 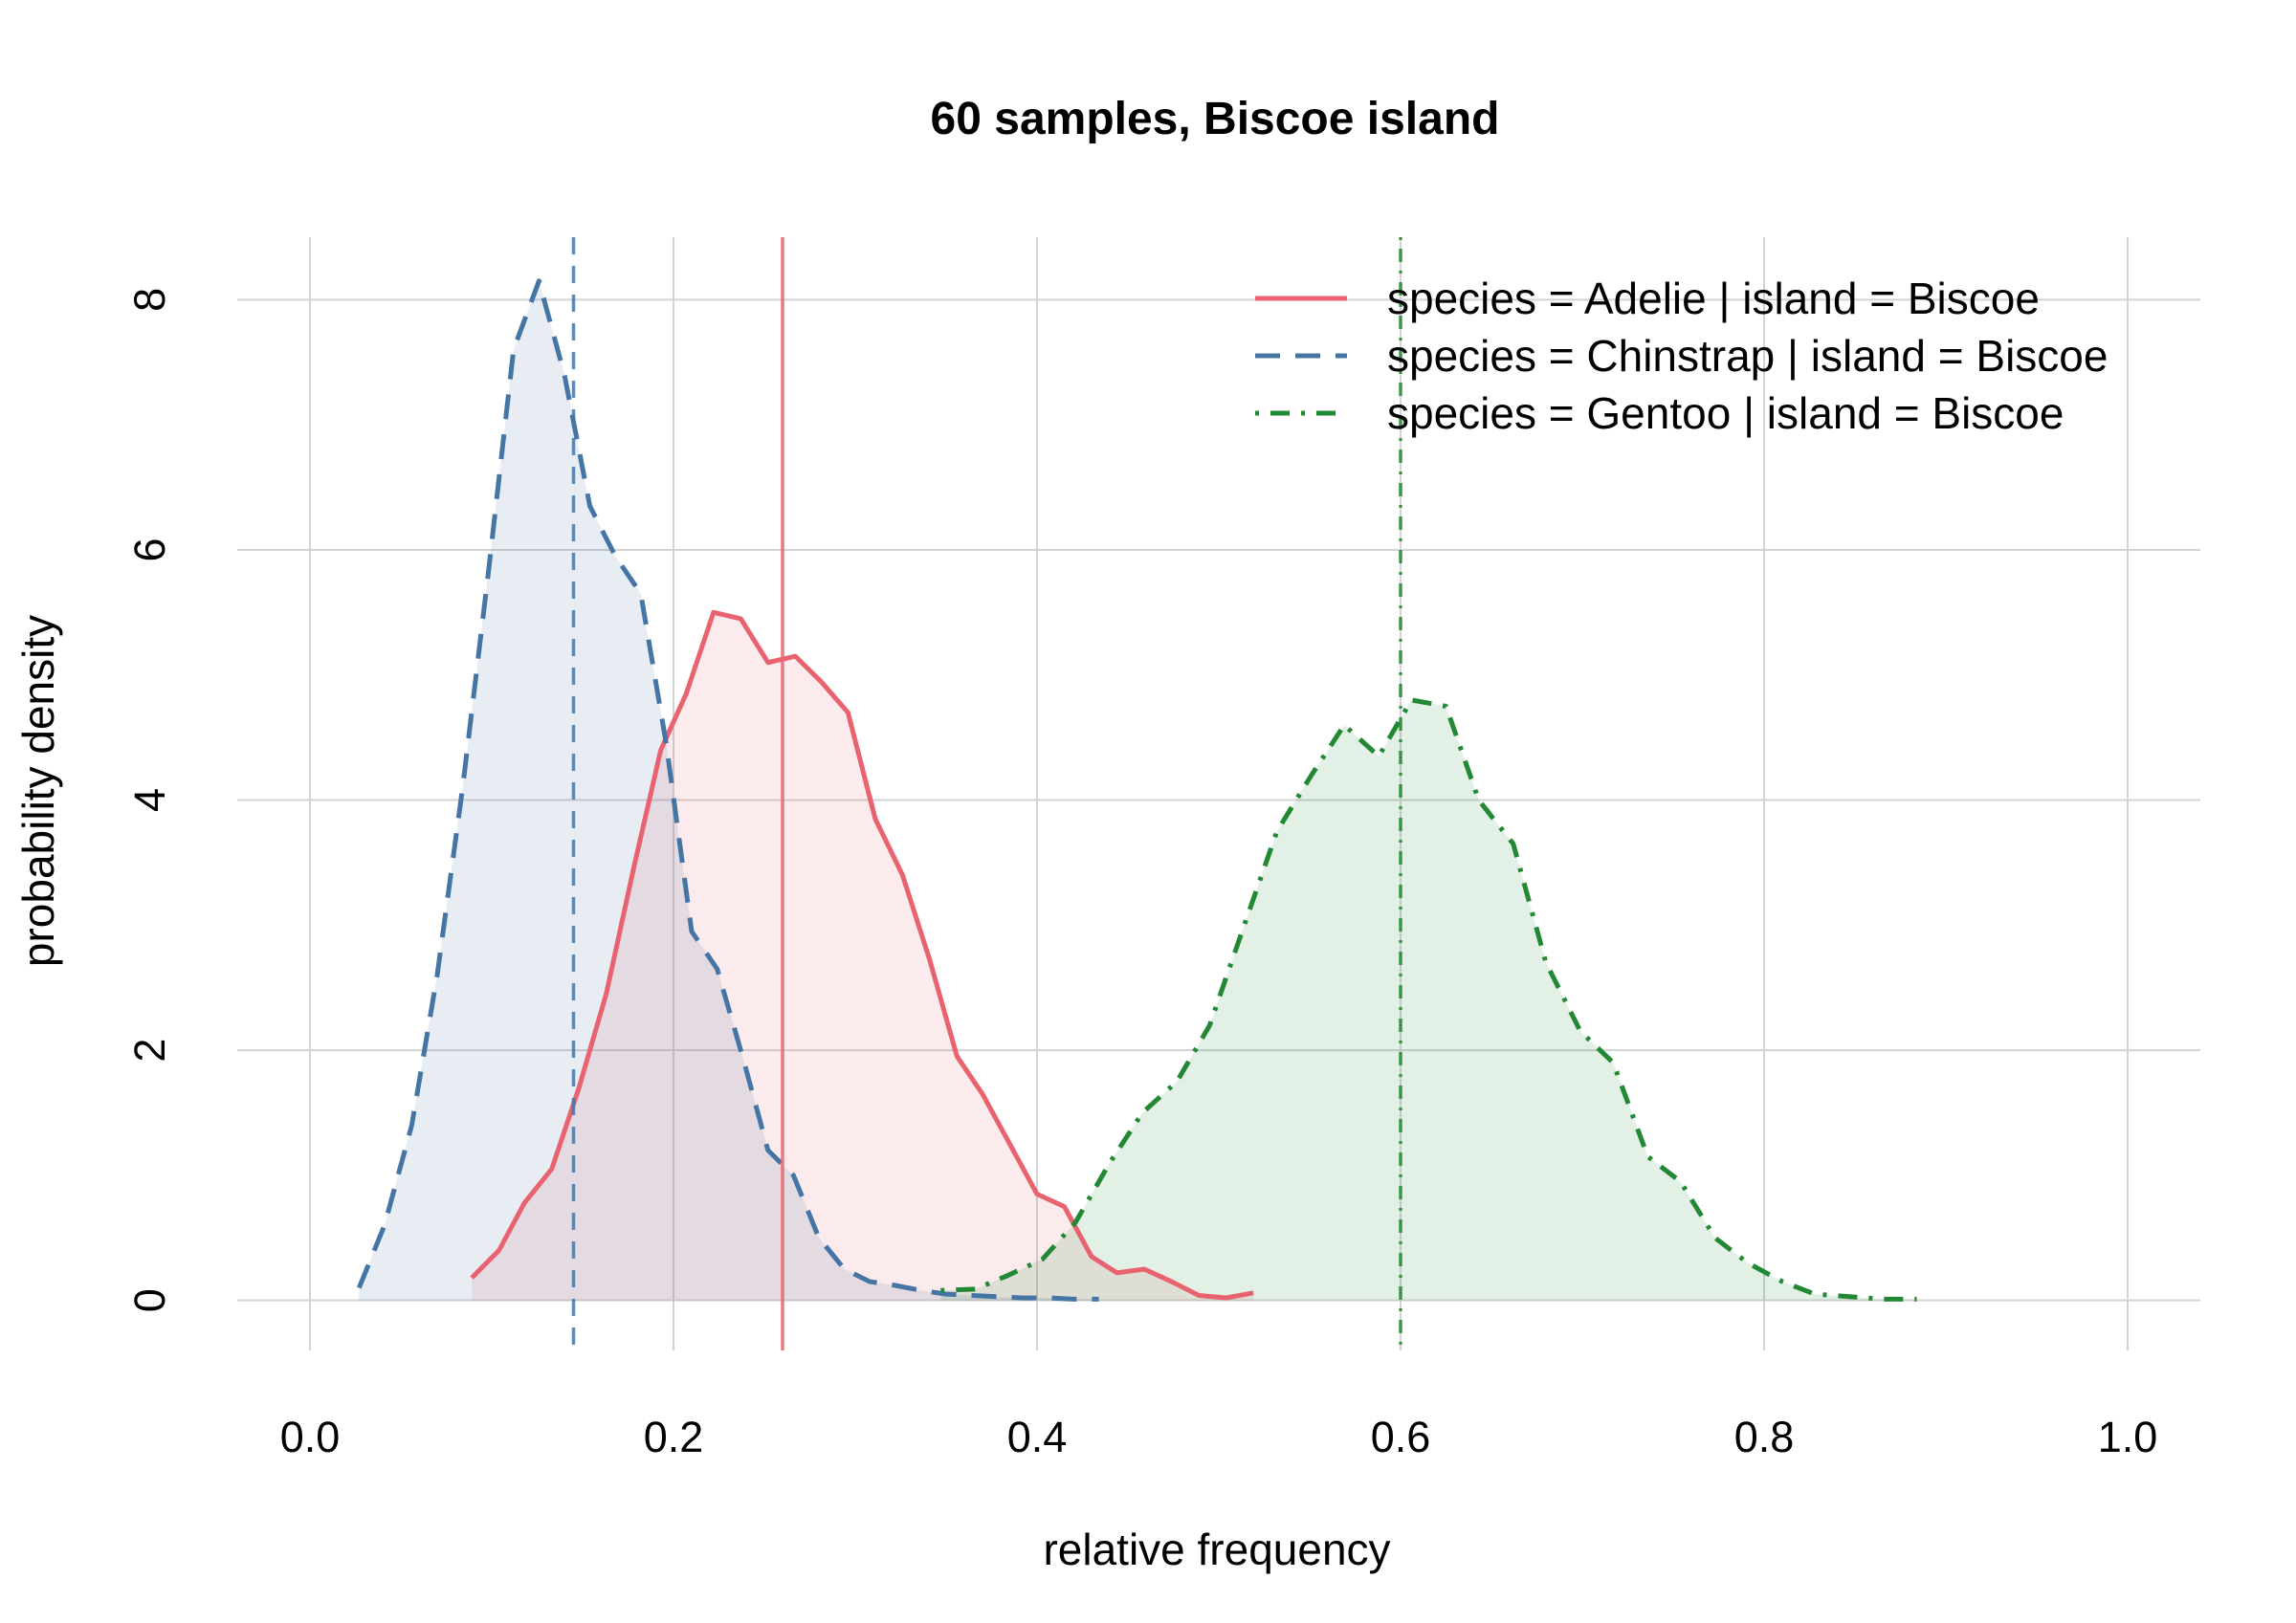 I want to click on x-tick-label: 0.4, so click(x=1037, y=1437).